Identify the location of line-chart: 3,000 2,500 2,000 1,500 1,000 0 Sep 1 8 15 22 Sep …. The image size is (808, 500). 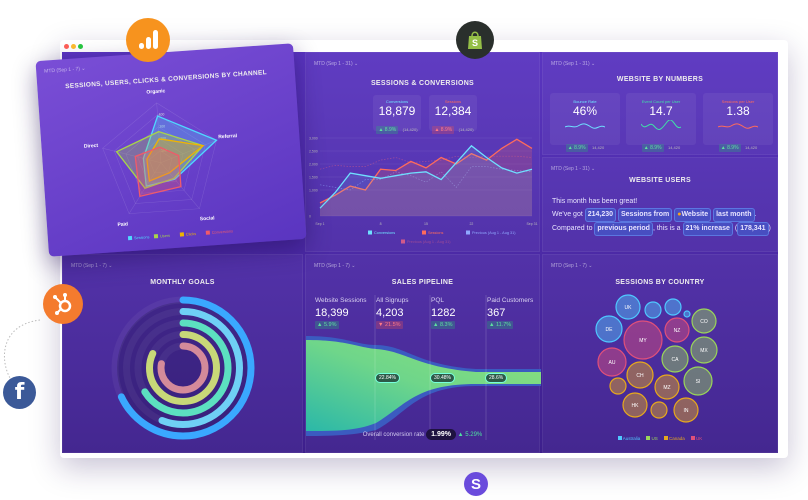
(423, 191).